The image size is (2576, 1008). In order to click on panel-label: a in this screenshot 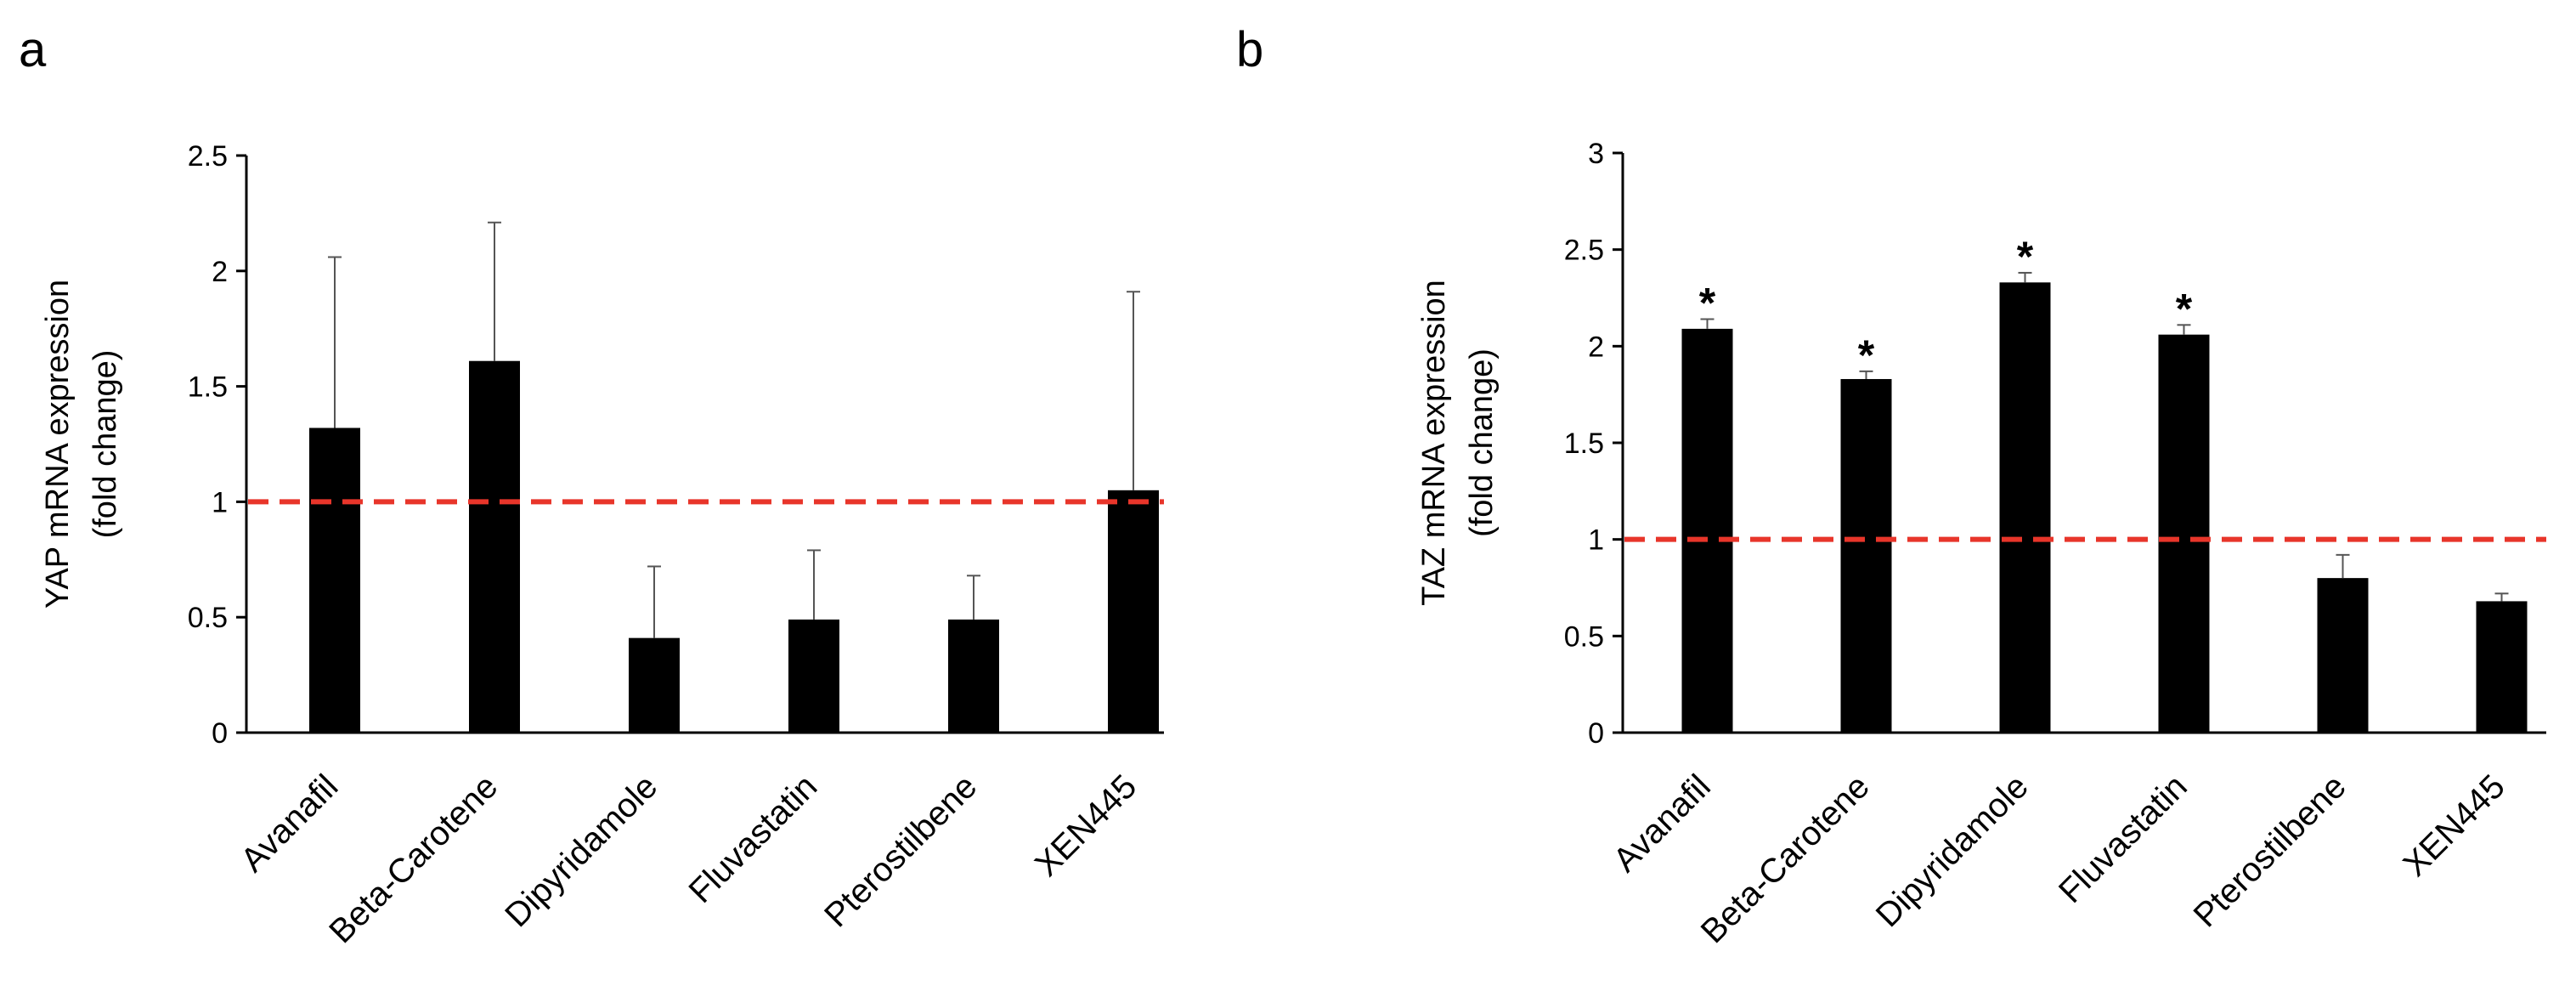, I will do `click(33, 49)`.